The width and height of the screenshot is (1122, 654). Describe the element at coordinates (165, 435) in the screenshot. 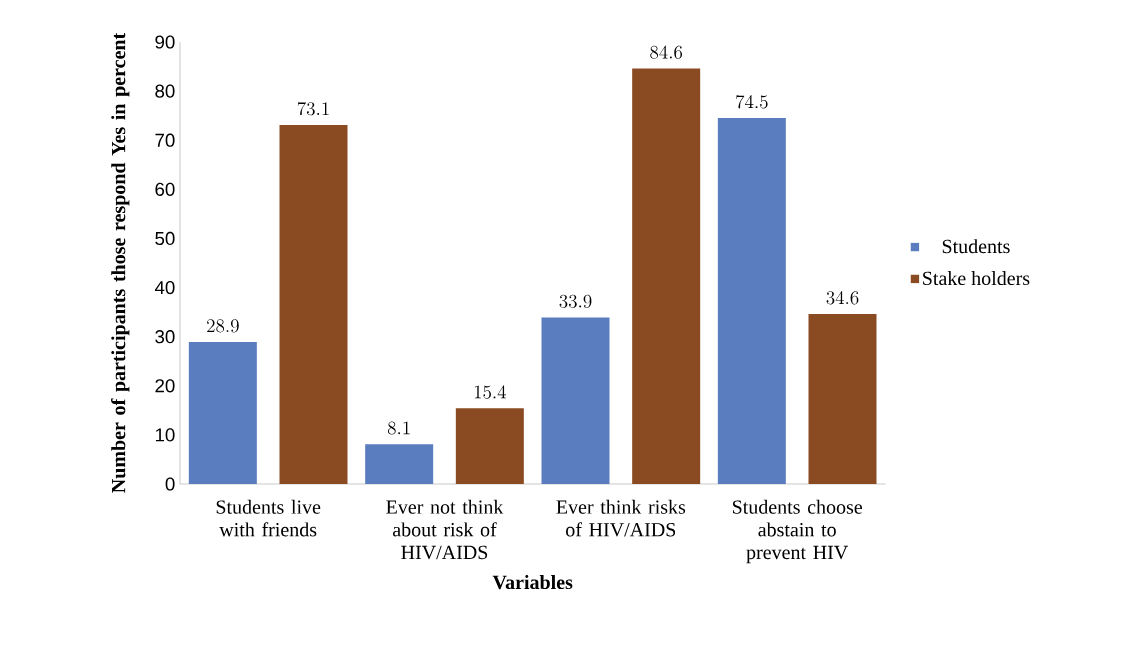

I see `y-tick-label: 10` at that location.